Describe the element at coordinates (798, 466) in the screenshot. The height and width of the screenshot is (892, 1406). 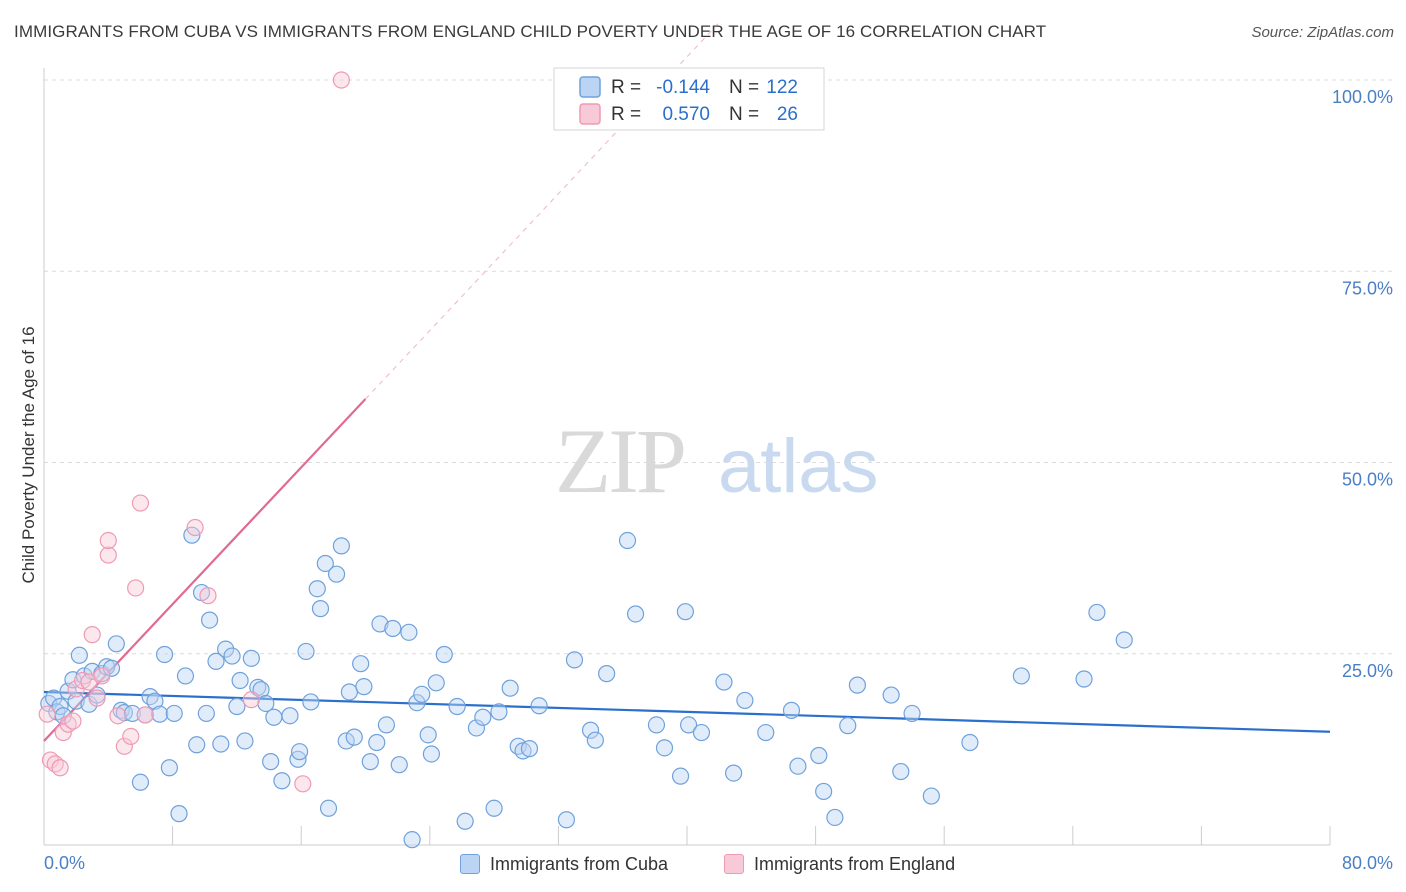
I see `watermark-atlas: atlas` at that location.